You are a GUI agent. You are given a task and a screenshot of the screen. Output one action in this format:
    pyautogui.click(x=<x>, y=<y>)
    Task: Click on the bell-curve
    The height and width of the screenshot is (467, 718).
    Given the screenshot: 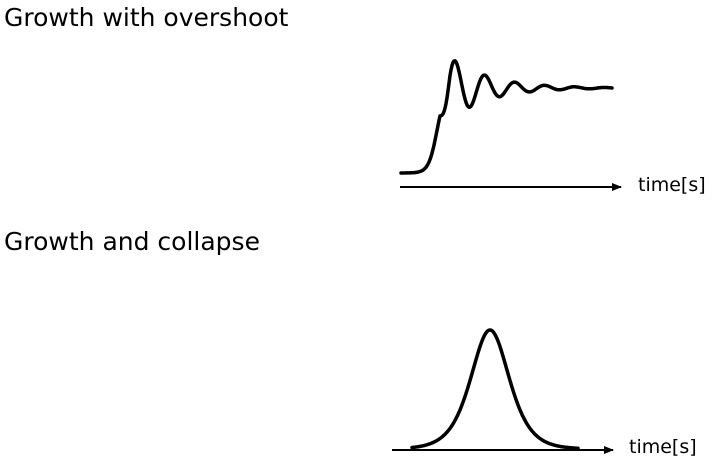 What is the action you would take?
    pyautogui.click(x=495, y=389)
    